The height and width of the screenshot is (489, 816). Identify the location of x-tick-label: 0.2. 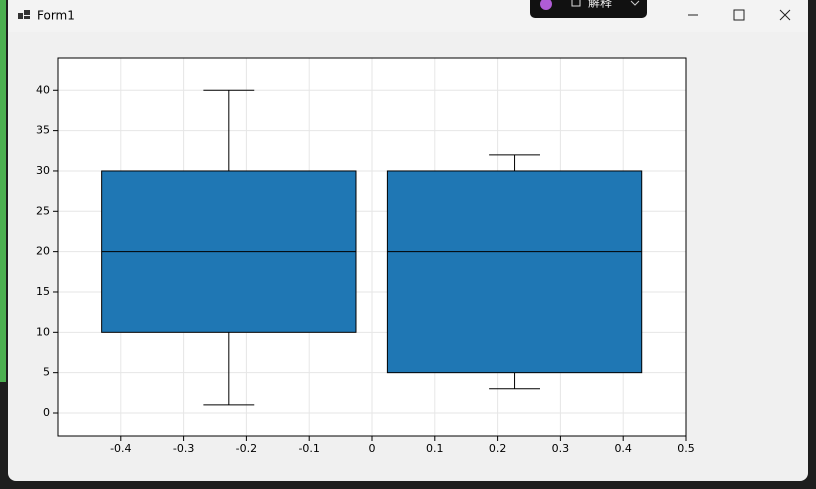
(498, 448).